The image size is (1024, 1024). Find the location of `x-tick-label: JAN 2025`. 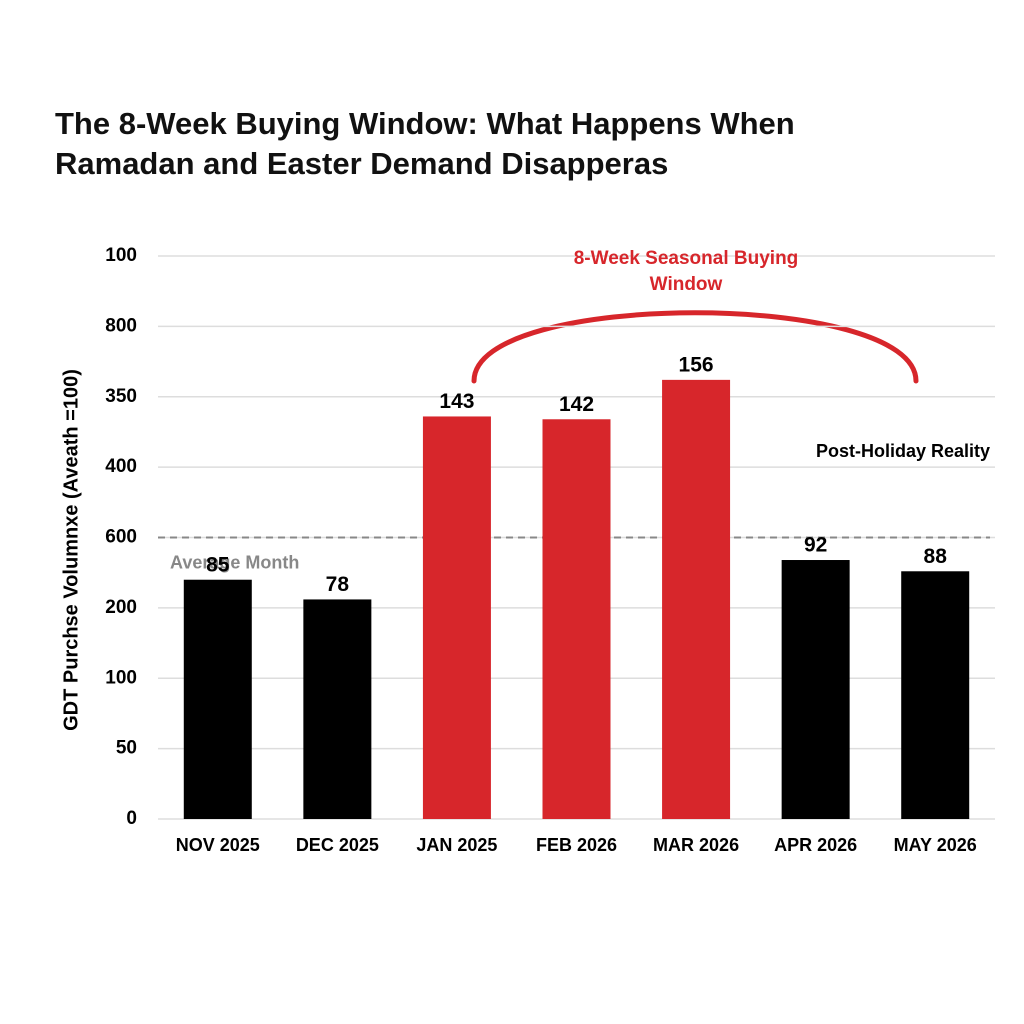

x-tick-label: JAN 2025 is located at coordinates (456, 845).